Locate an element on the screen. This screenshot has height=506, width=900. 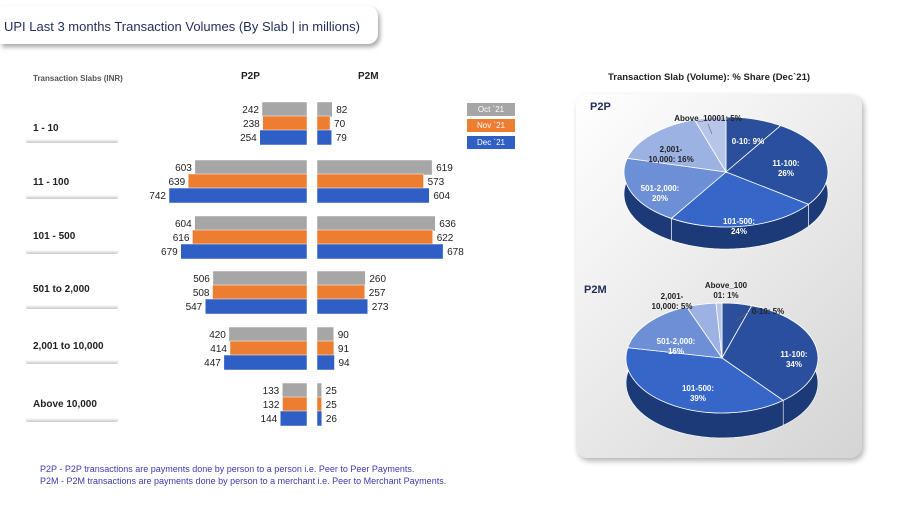
slab-label: 2,001 to 10,000 is located at coordinates (68, 346).